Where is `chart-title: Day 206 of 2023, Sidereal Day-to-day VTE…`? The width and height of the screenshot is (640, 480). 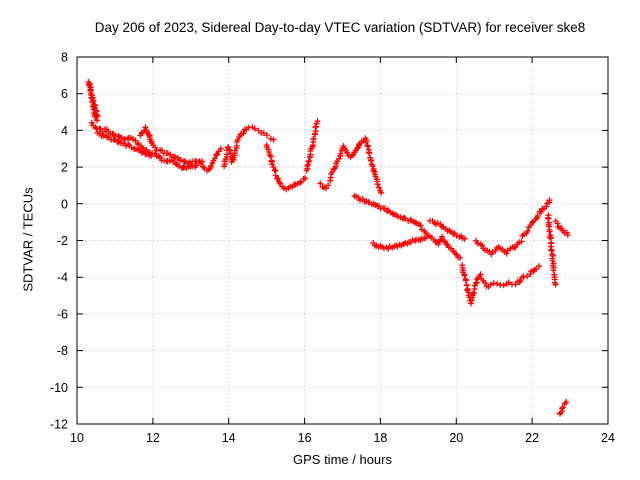
chart-title: Day 206 of 2023, Sidereal Day-to-day VTE… is located at coordinates (340, 27).